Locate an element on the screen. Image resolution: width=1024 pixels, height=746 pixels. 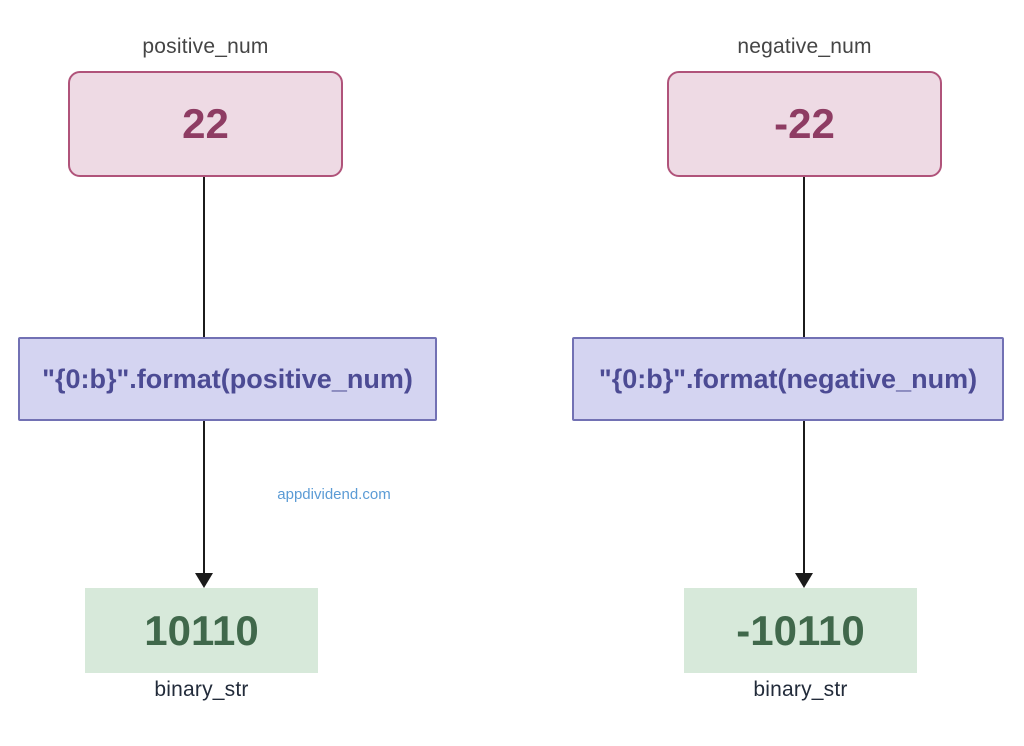
negative-result-box: -10110 is located at coordinates (800, 630).